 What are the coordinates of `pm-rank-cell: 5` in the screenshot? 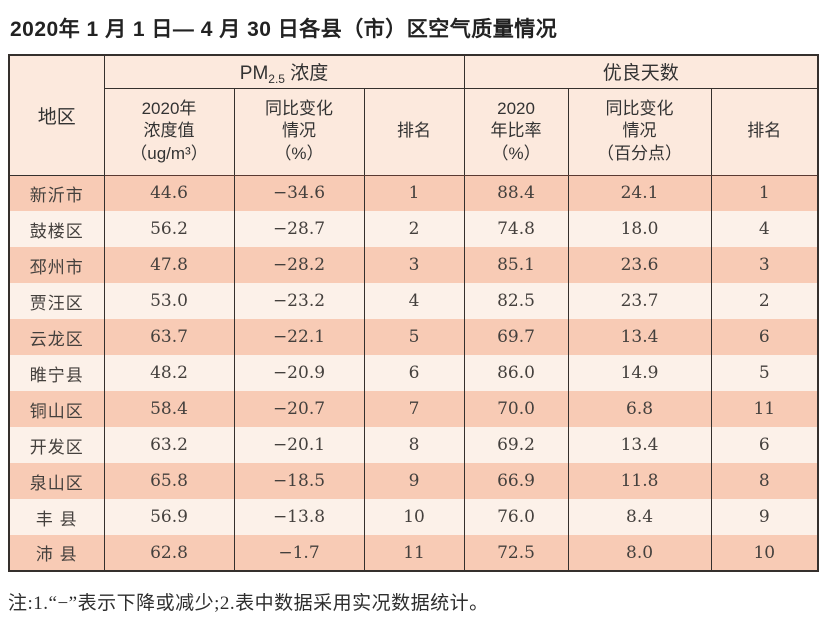 It's located at (414, 337).